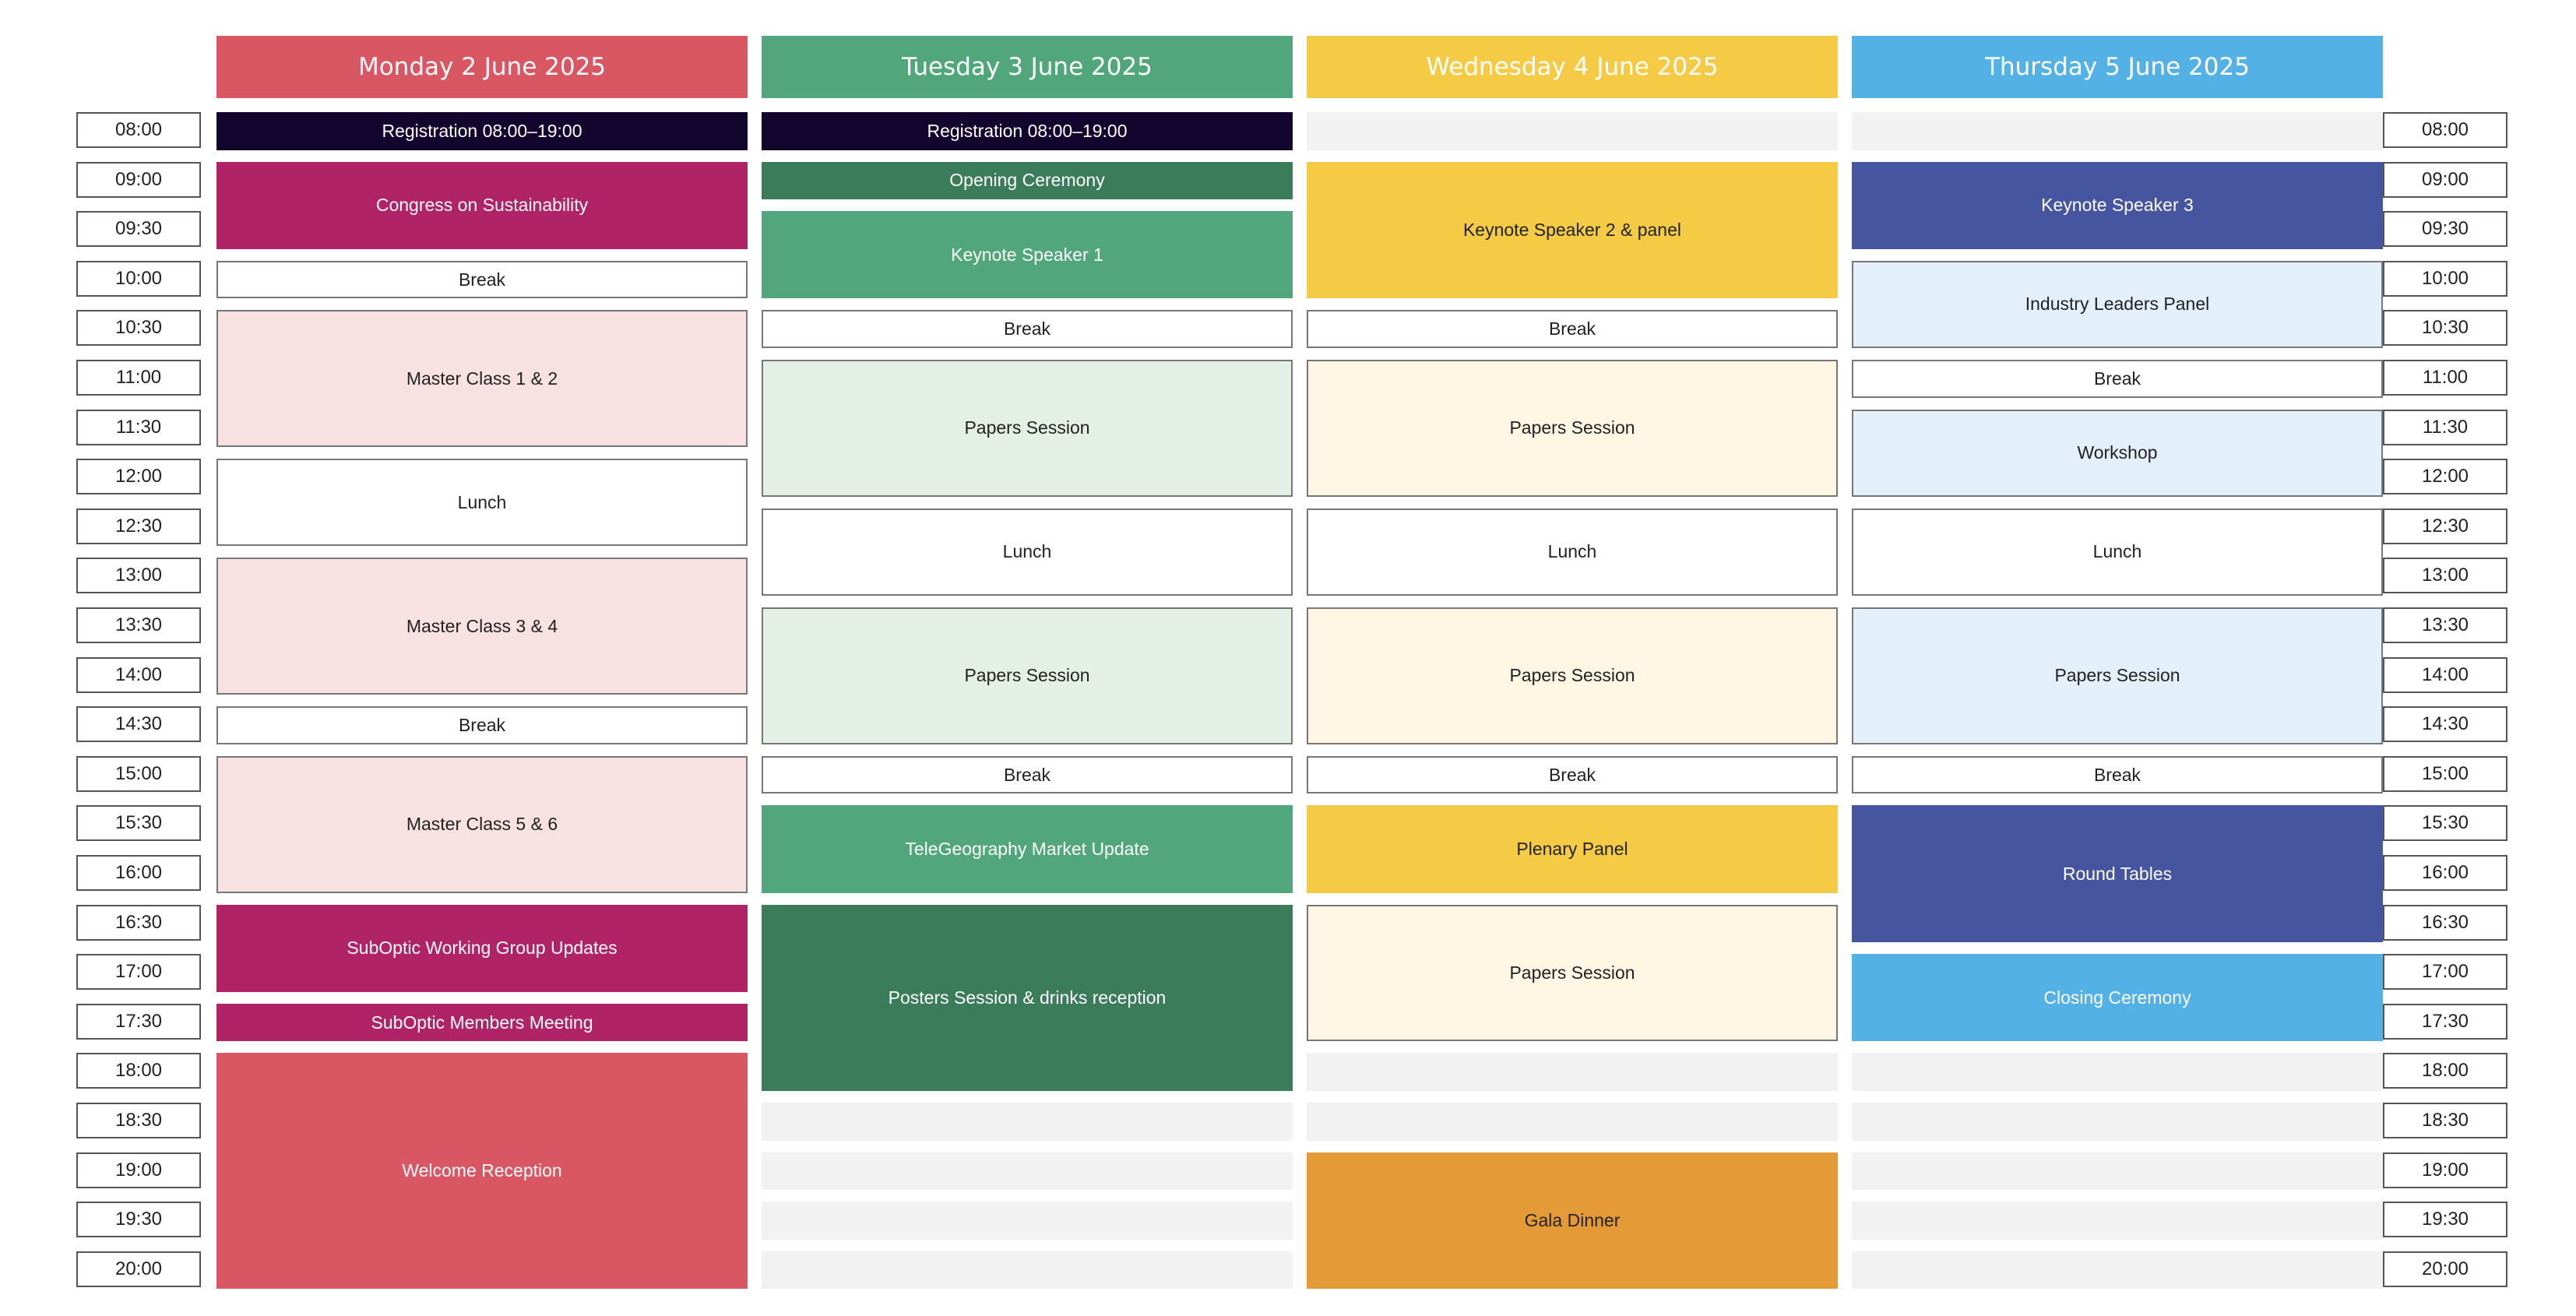 The image size is (2576, 1316). Describe the element at coordinates (2445, 873) in the screenshot. I see `time-label-right: 16:00` at that location.